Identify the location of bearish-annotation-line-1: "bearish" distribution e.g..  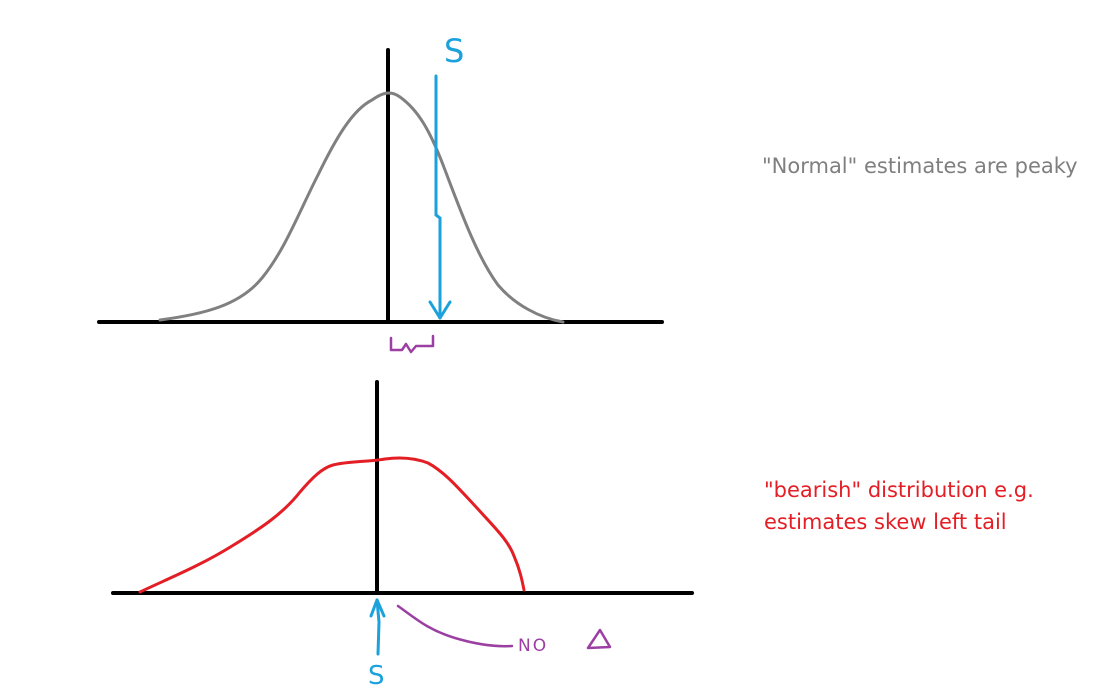
(899, 490).